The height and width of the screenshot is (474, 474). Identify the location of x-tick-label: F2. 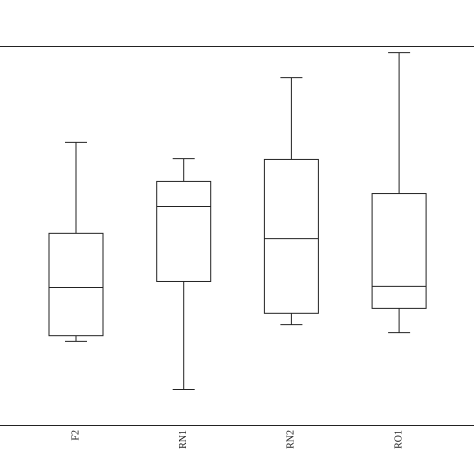
(75, 435).